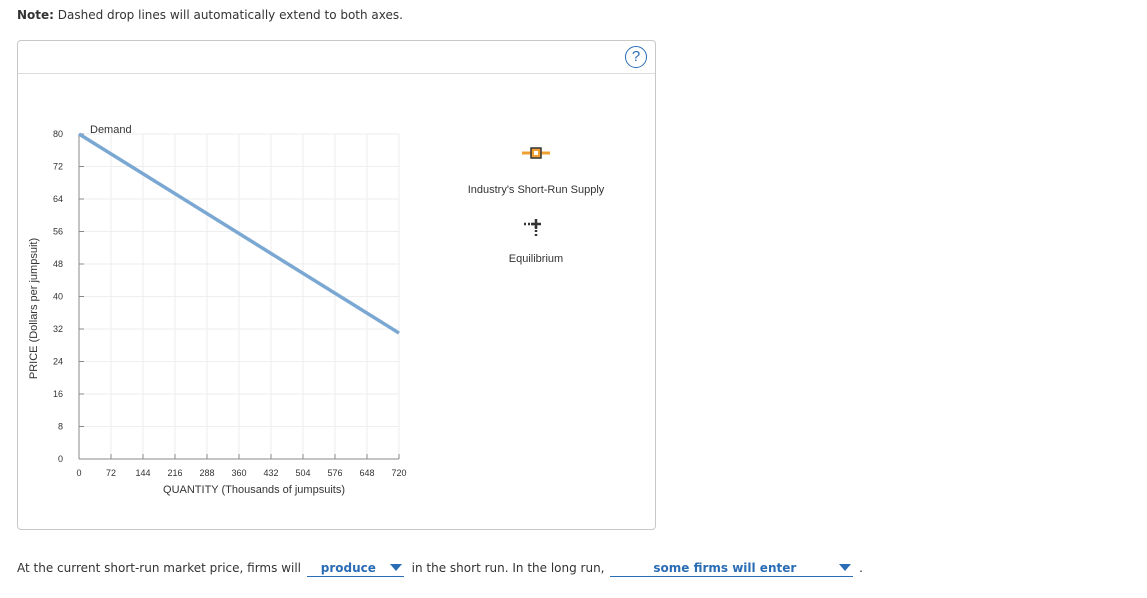 The image size is (1147, 598). Describe the element at coordinates (34, 308) in the screenshot. I see `y-axis-label: PRICE (Dollars per jumpsuit)` at that location.